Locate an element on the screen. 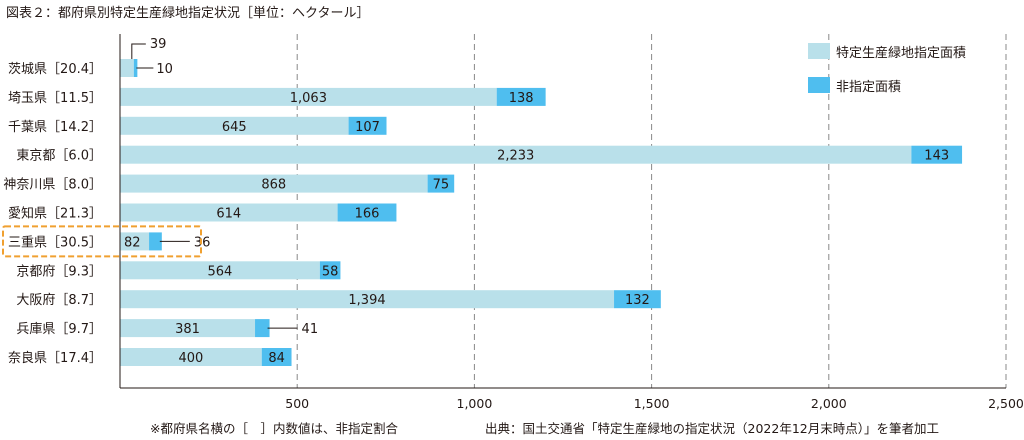 The height and width of the screenshot is (440, 1024). data-label-non-designated: 143 is located at coordinates (936, 156).